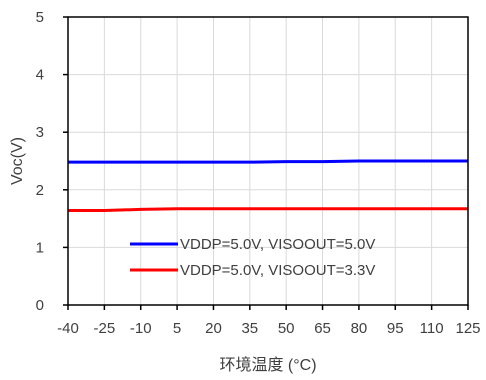 The height and width of the screenshot is (380, 486). Describe the element at coordinates (40, 190) in the screenshot. I see `y-tick-label: 2` at that location.